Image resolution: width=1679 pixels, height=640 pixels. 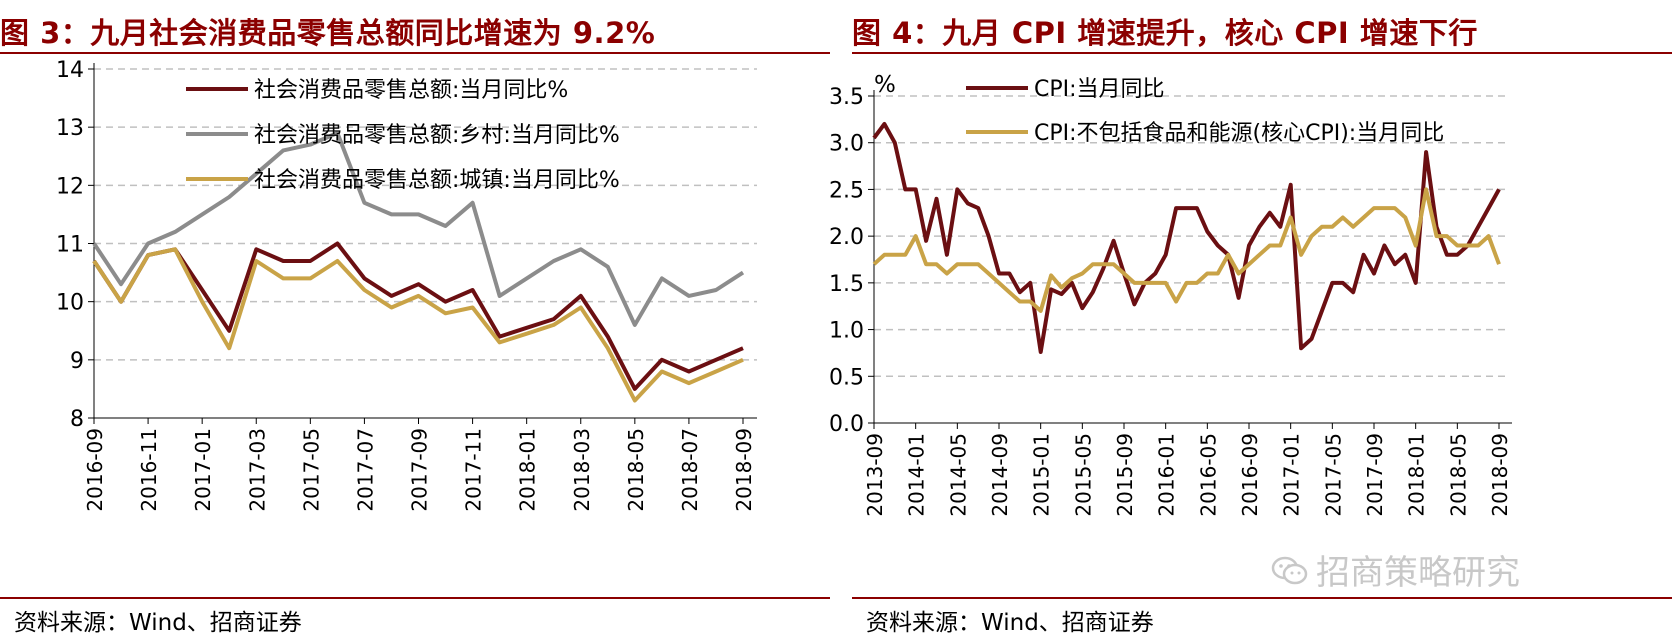 What do you see at coordinates (77, 361) in the screenshot?
I see `y-tick-label: 9` at bounding box center [77, 361].